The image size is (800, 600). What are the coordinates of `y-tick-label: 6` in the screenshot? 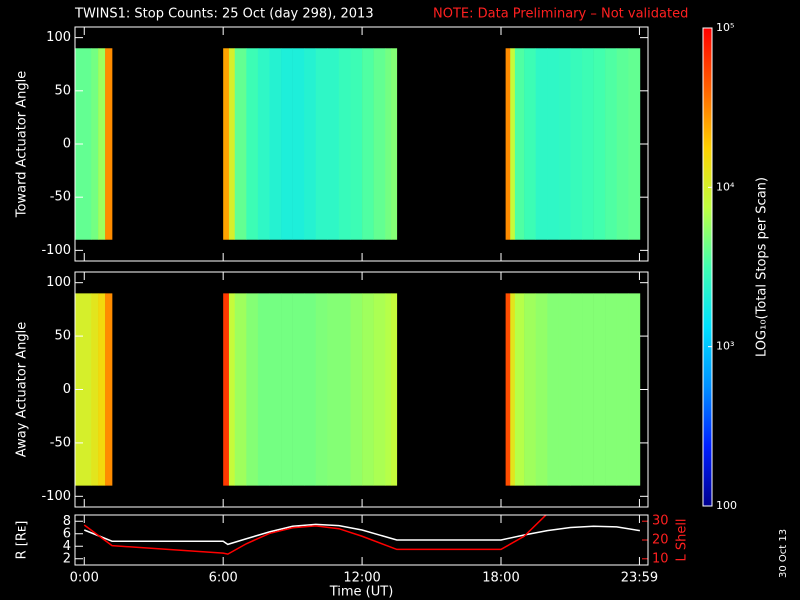 It's located at (67, 533).